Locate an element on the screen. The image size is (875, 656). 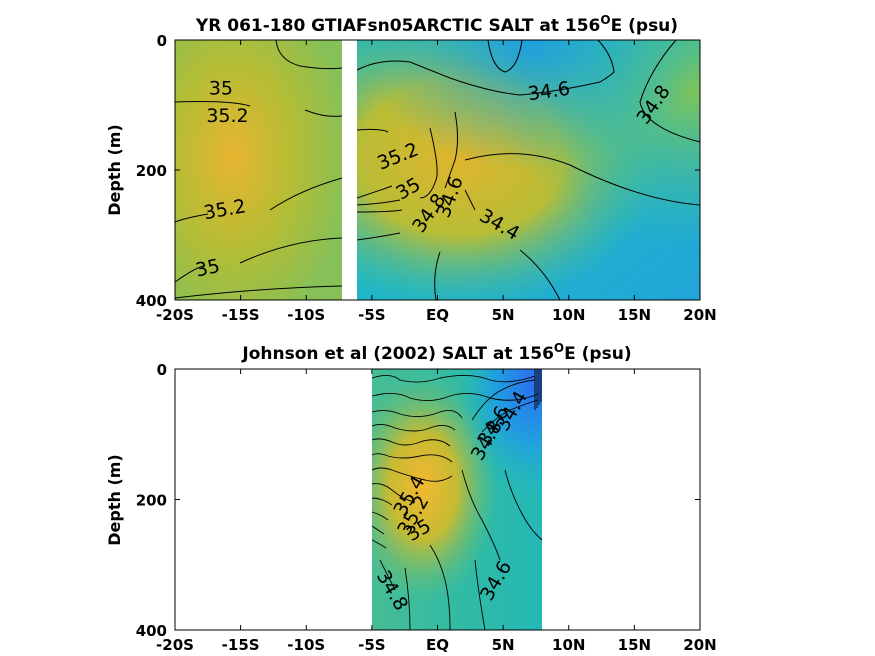
top-x-tick-label: -15S is located at coordinates (241, 315).